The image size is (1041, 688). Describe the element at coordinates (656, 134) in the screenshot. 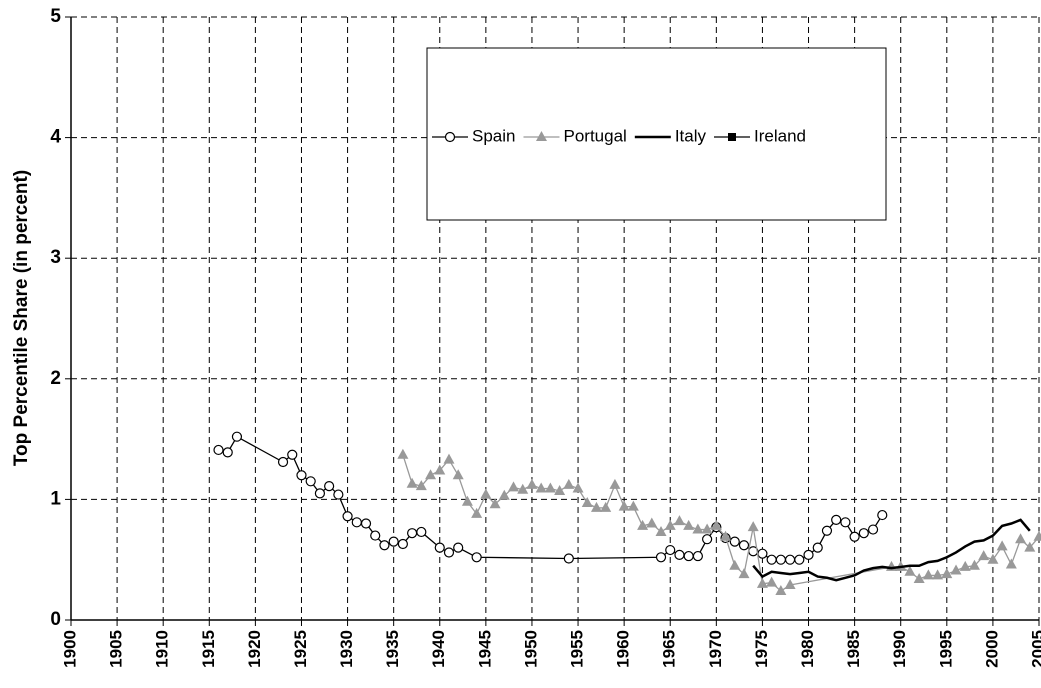

I see `legend-box` at that location.